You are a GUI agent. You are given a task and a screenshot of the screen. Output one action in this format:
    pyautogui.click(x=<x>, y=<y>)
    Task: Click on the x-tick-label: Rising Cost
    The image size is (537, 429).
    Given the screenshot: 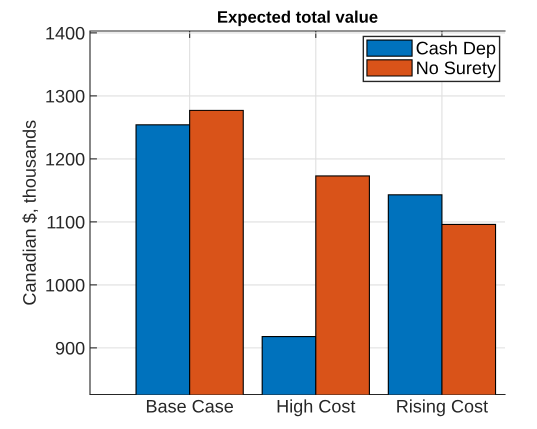 What is the action you would take?
    pyautogui.click(x=442, y=407)
    